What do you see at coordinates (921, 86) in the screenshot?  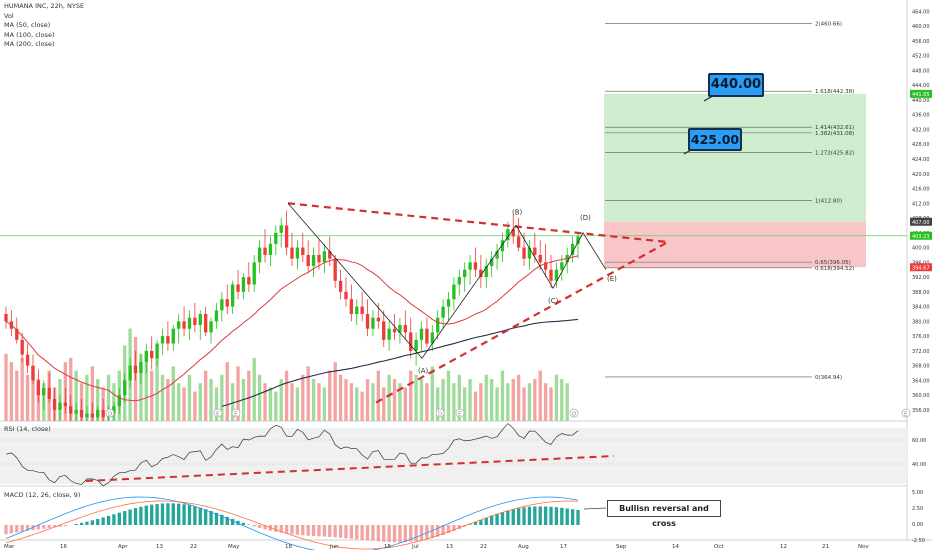 I see `price-tick-label: 444.00` at bounding box center [921, 86].